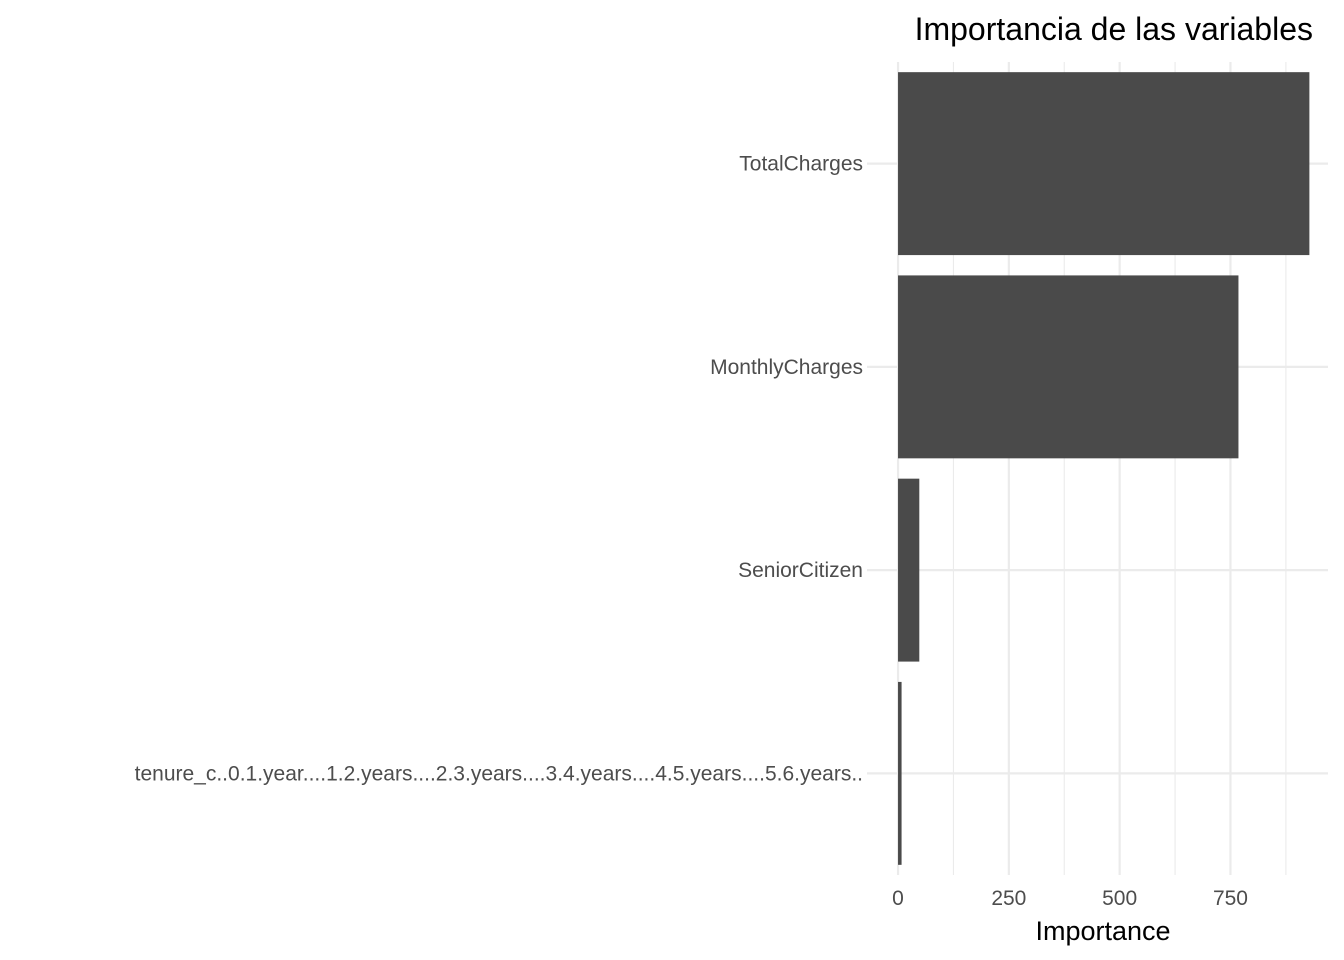 This screenshot has height=960, width=1344. I want to click on y-tick-label: MonthlyCharges, so click(786, 367).